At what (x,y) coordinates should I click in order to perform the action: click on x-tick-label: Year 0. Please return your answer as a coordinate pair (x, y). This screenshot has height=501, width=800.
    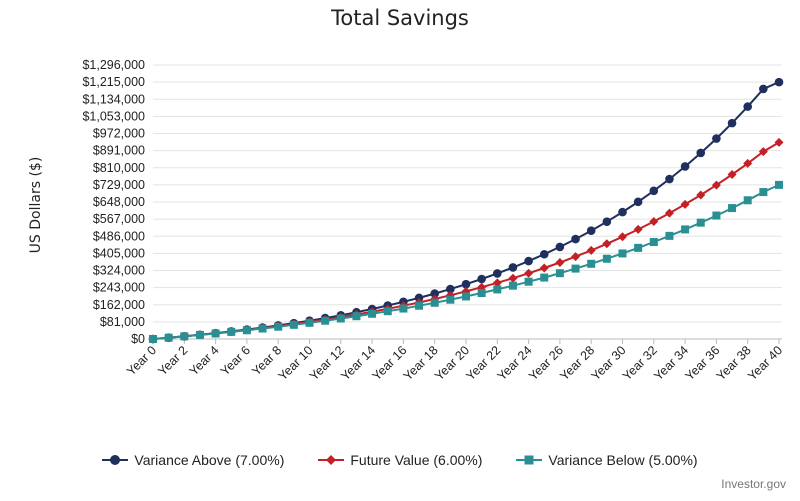
    Looking at the image, I should click on (141, 360).